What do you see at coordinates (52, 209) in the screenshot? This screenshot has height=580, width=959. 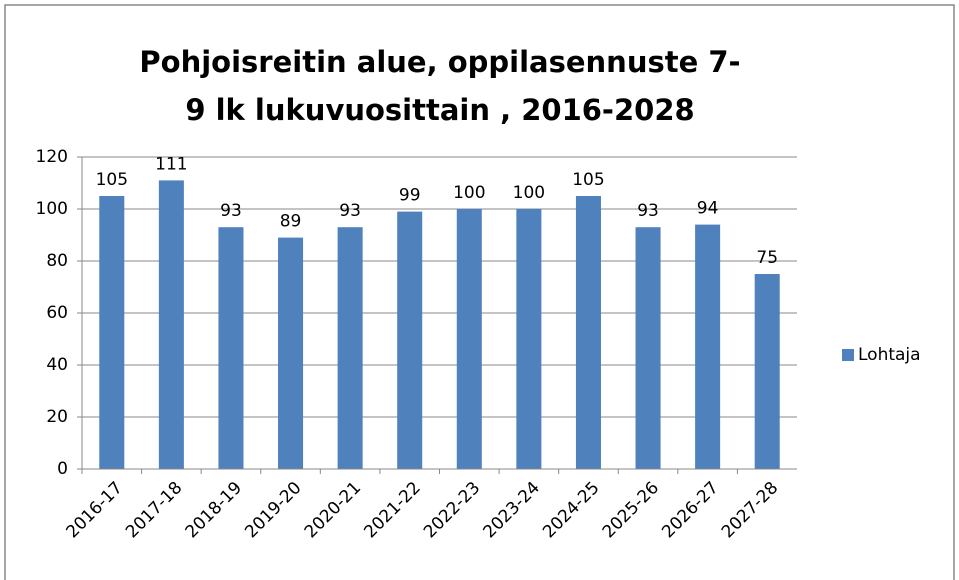 I see `y-tick-label: 100` at bounding box center [52, 209].